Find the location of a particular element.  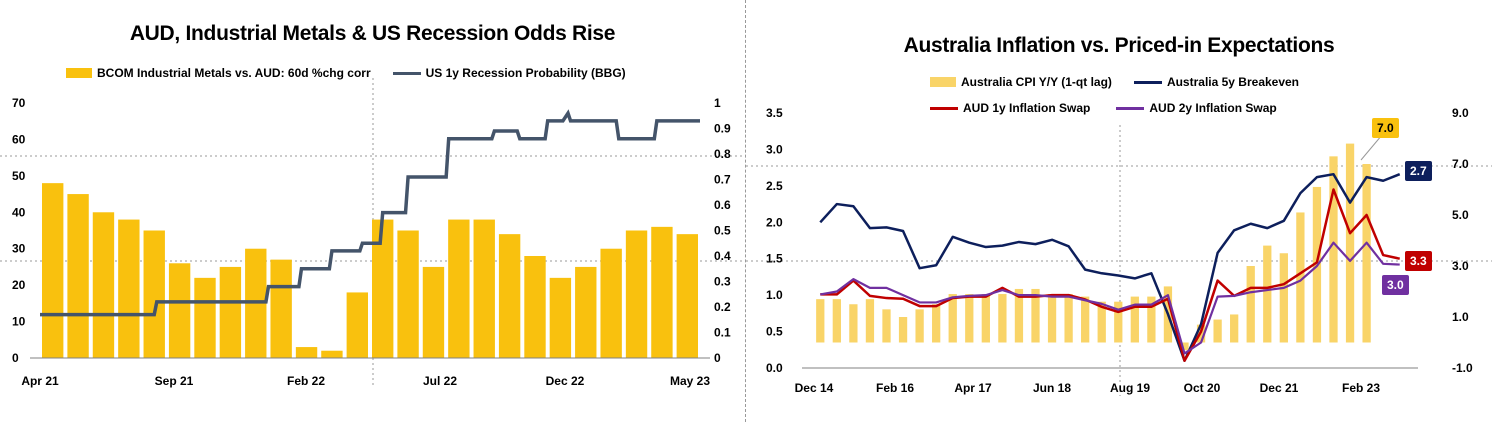

legend-item-recession: US 1y Recession Probability (BBG) is located at coordinates (509, 73).